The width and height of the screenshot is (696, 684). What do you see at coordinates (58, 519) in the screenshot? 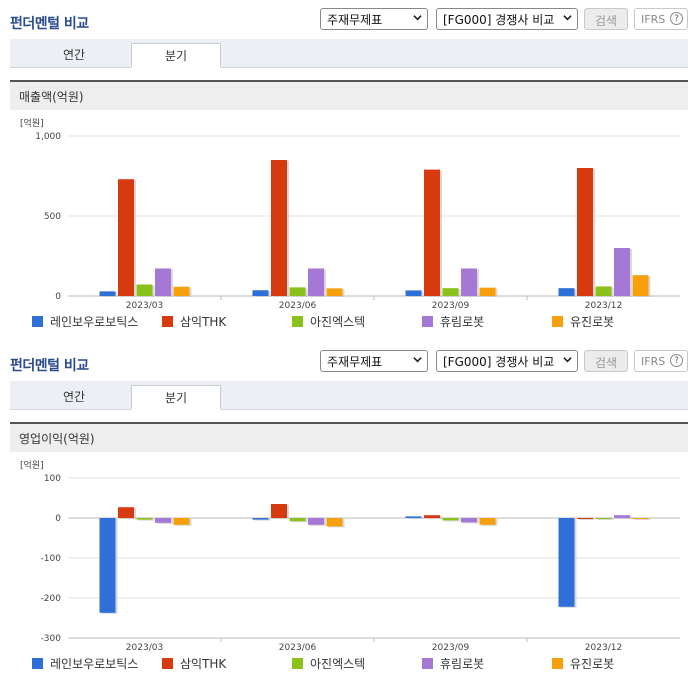
I see `y-tick-label: 0` at bounding box center [58, 519].